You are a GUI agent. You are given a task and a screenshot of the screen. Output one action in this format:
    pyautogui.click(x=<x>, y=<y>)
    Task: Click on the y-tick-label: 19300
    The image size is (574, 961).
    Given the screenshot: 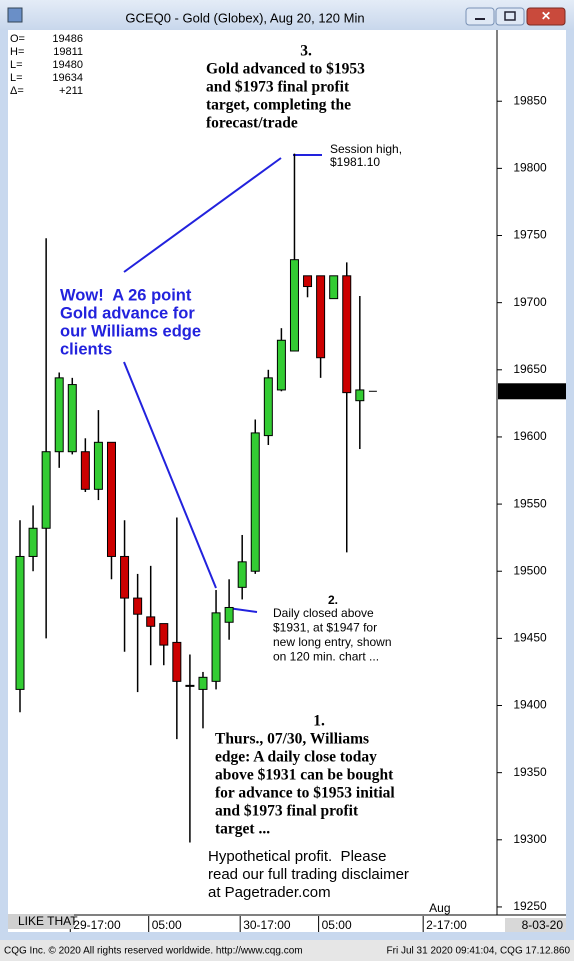 What is the action you would take?
    pyautogui.click(x=530, y=839)
    